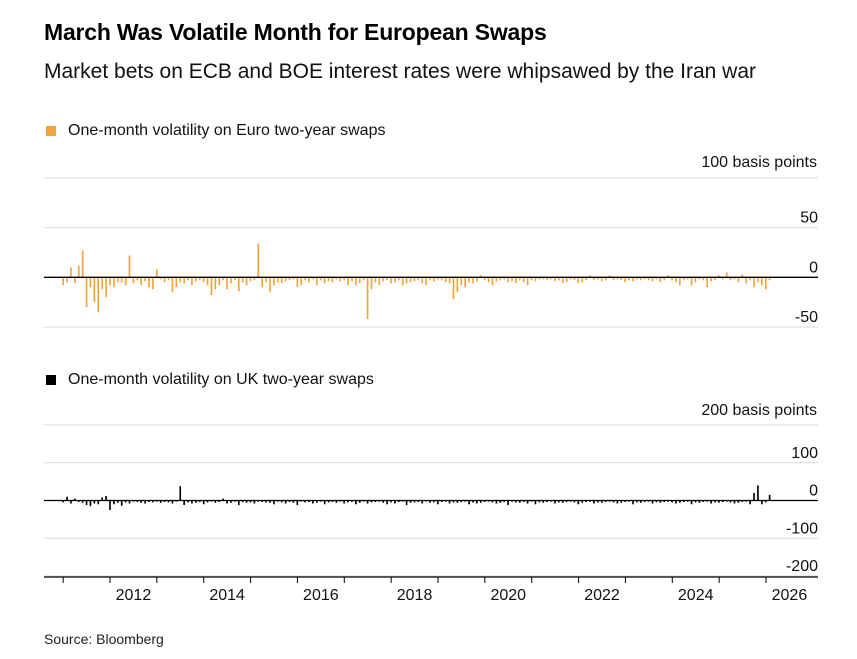 This screenshot has height=659, width=857. Describe the element at coordinates (134, 595) in the screenshot. I see `x-tick-label-2012: 2012` at that location.